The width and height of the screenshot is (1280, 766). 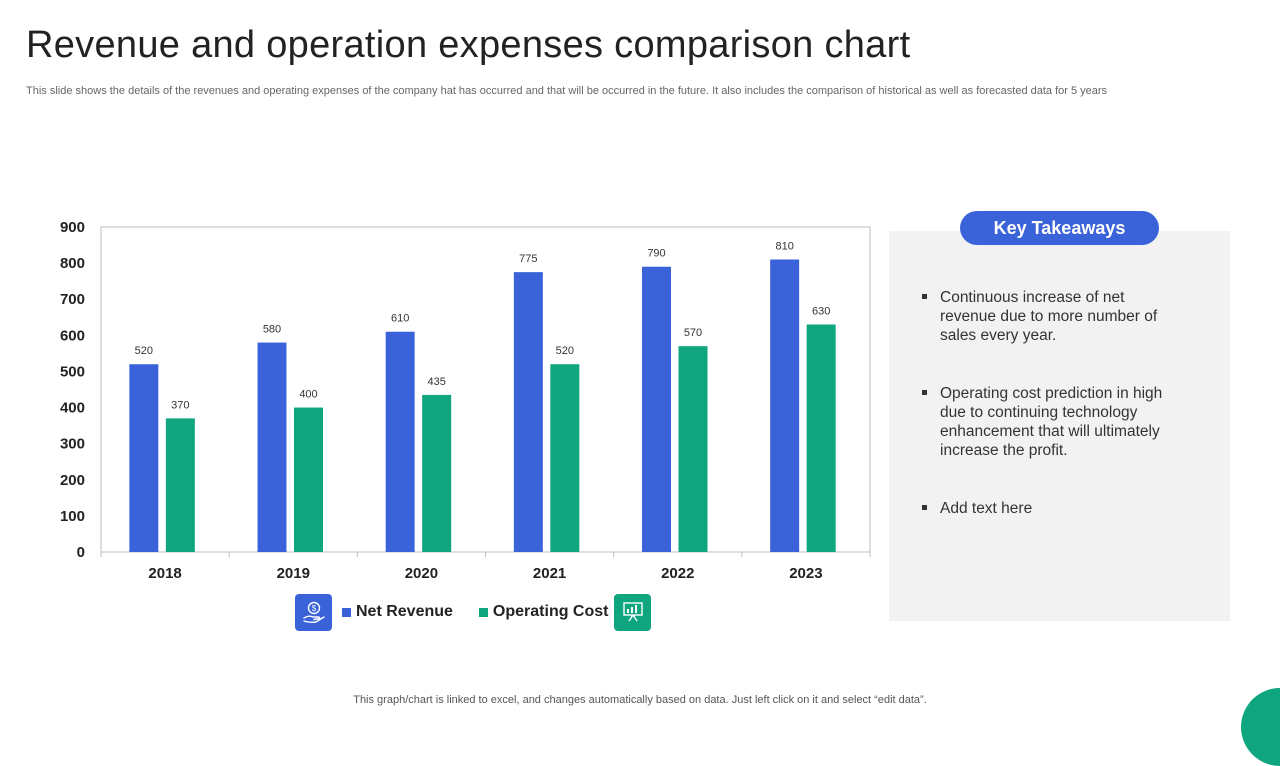 What do you see at coordinates (784, 247) in the screenshot?
I see `data-label: 810` at bounding box center [784, 247].